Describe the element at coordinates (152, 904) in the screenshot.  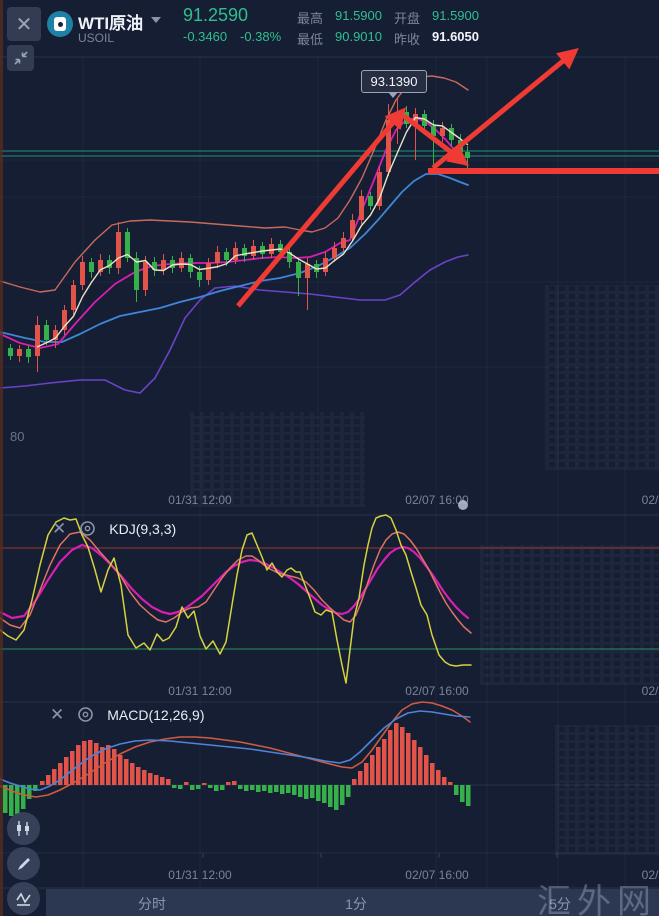
I see `timeframe-tab-分时: 分时` at that location.